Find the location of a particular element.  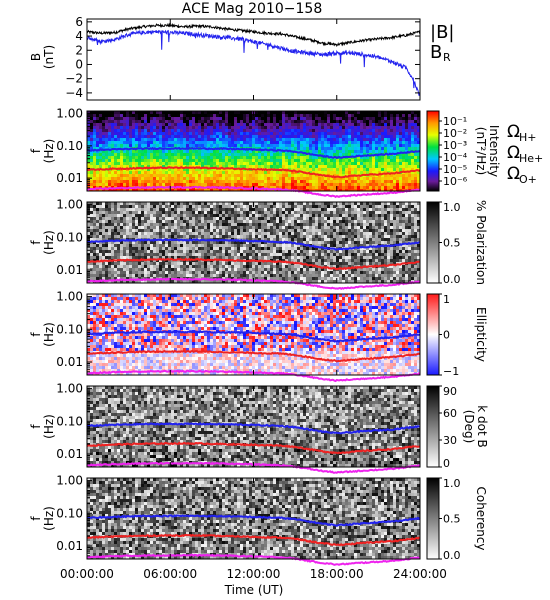

y-axis-label: B is located at coordinates (36, 57).